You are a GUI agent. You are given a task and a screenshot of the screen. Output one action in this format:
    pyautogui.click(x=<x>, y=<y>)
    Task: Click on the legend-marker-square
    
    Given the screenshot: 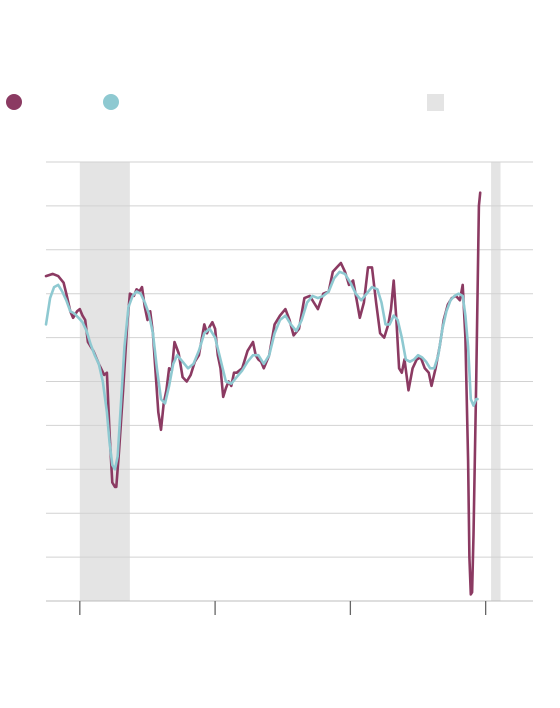 What is the action you would take?
    pyautogui.click(x=435, y=102)
    